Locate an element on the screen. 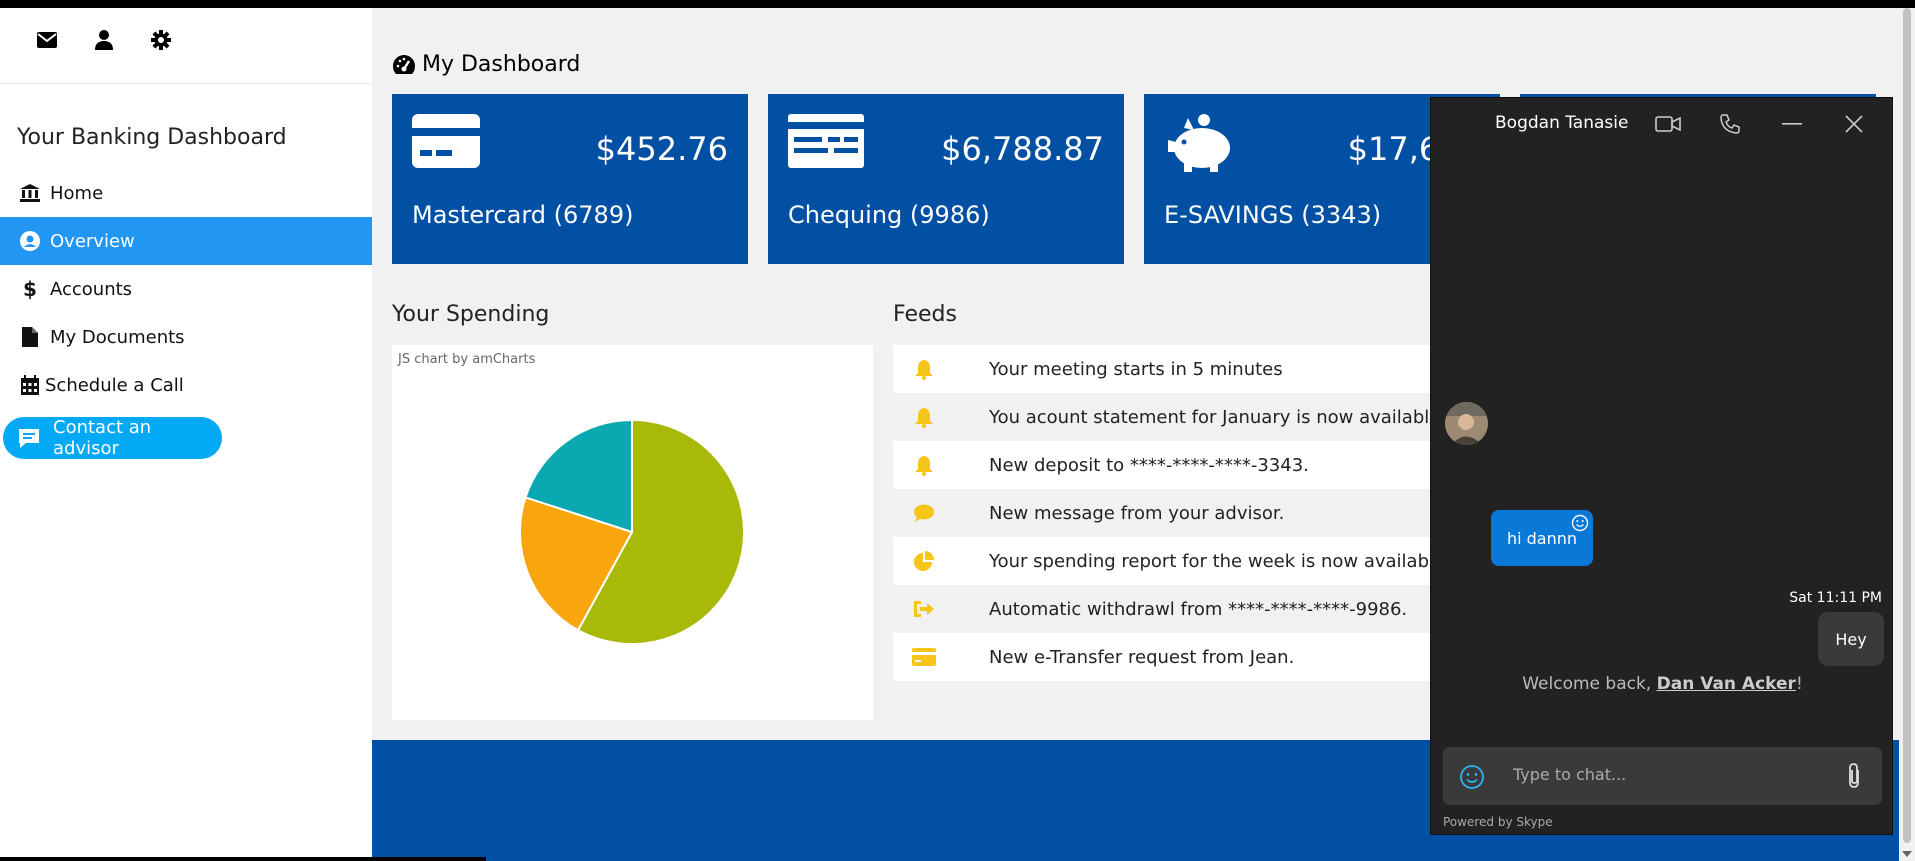  welcome-message: Welcome back, Dan Van Acker! is located at coordinates (1662, 684).